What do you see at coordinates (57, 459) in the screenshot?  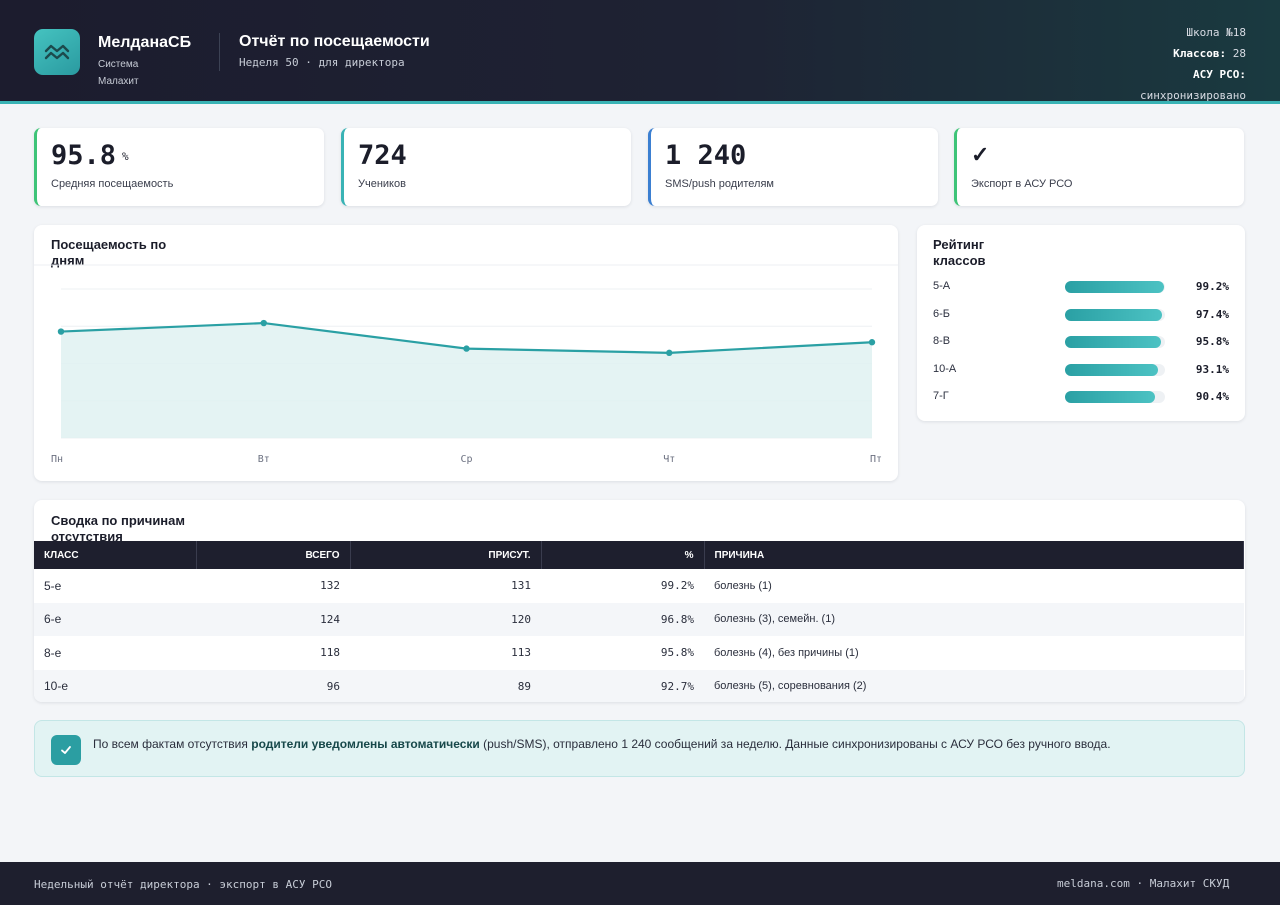 I see `chart-x-tick-label: Пн` at bounding box center [57, 459].